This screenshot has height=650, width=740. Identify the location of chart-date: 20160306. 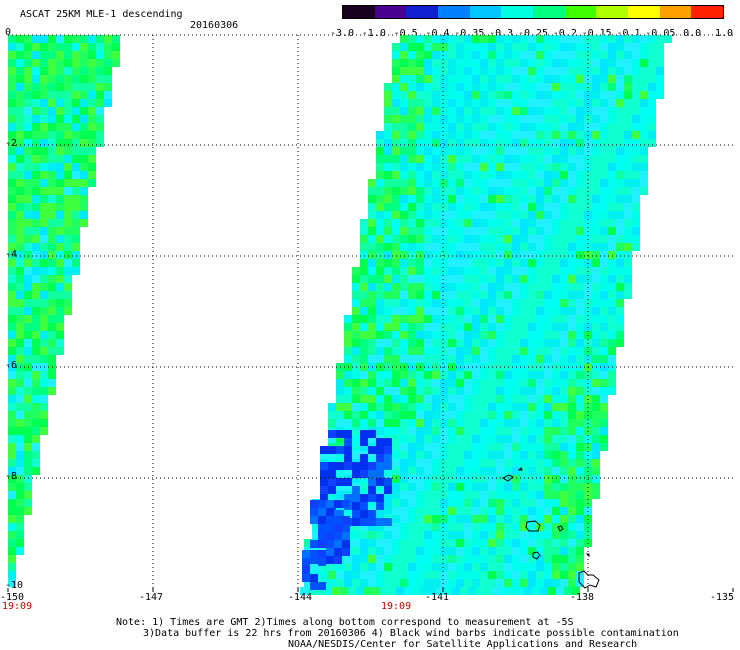
(214, 25).